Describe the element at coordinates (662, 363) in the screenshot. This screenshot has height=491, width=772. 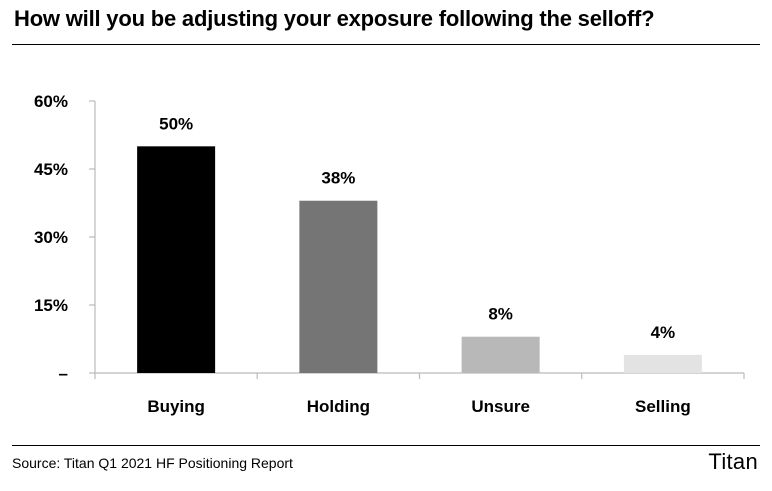
I see `bar-selling` at that location.